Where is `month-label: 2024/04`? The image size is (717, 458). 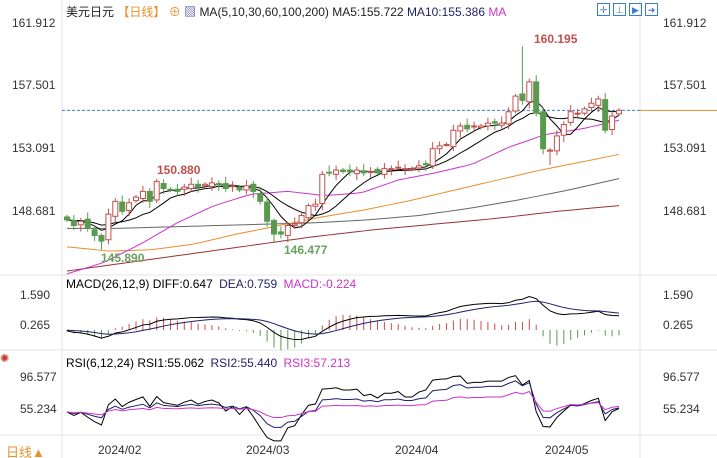 month-label: 2024/04 is located at coordinates (417, 450).